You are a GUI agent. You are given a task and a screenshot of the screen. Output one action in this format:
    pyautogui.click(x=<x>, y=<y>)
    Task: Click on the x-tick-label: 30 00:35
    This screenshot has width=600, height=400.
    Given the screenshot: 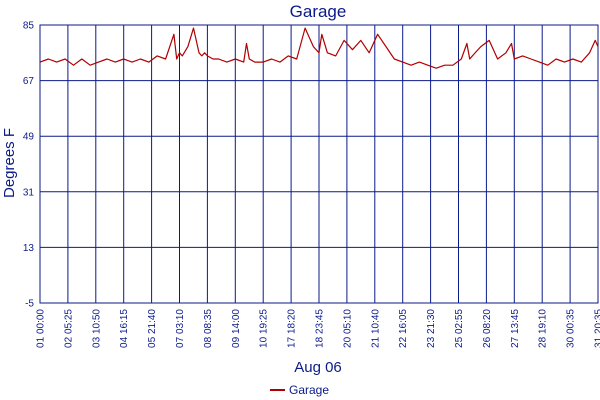 What is the action you would take?
    pyautogui.click(x=571, y=328)
    